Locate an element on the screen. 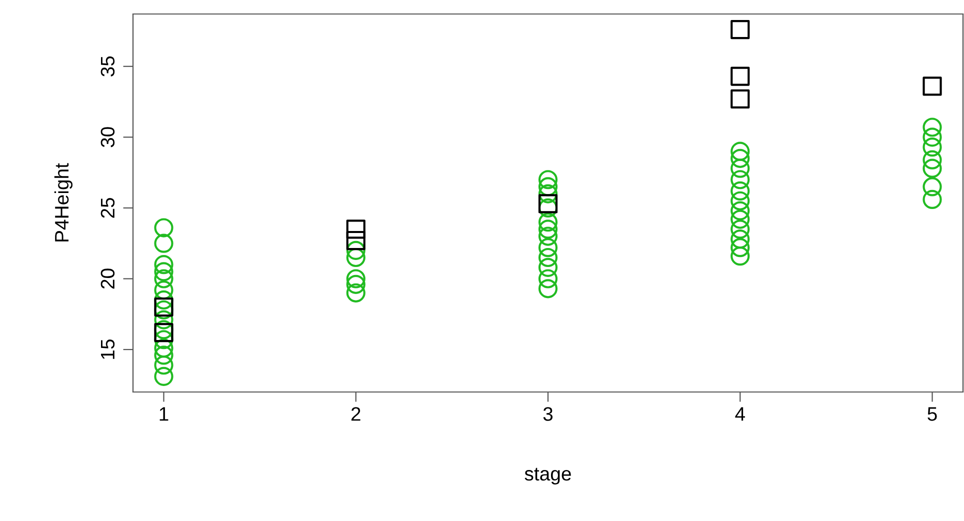 The height and width of the screenshot is (521, 964). y-tick-label: 15 is located at coordinates (108, 349).